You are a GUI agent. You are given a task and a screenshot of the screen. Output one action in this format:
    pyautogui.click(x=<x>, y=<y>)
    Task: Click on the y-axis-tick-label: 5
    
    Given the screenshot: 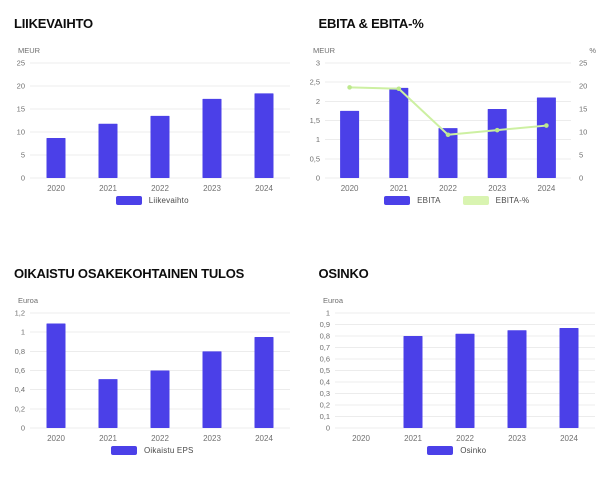 What is the action you would take?
    pyautogui.click(x=23, y=155)
    